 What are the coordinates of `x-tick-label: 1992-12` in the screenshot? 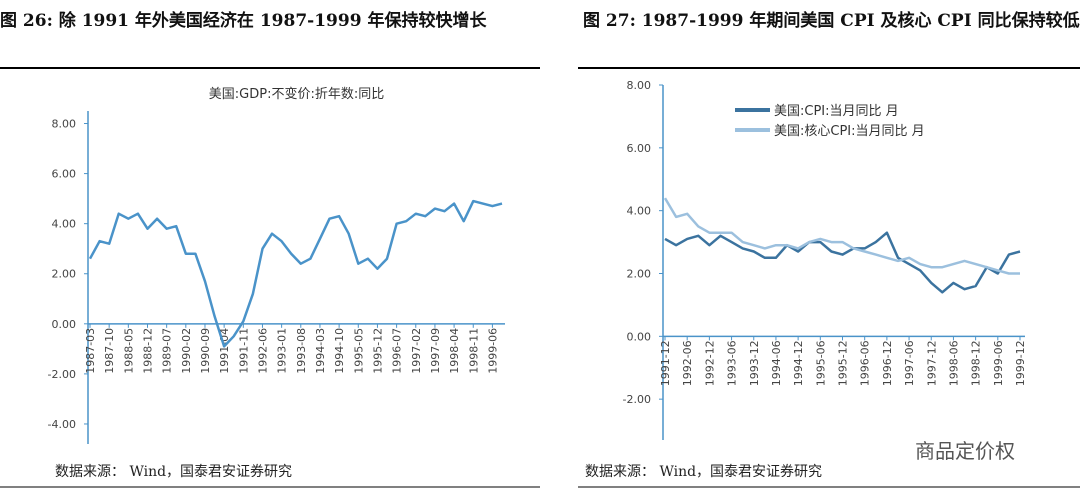 It's located at (709, 363).